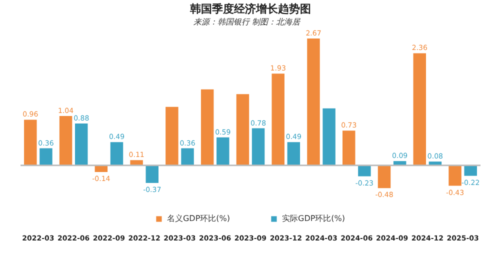  I want to click on legend-label: 名义GDP环比(%), so click(198, 218).